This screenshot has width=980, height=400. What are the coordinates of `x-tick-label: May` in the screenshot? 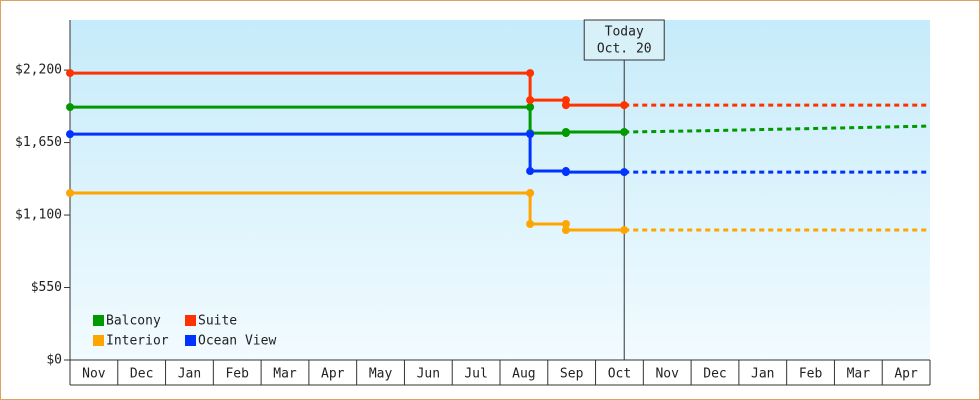 It's located at (381, 374).